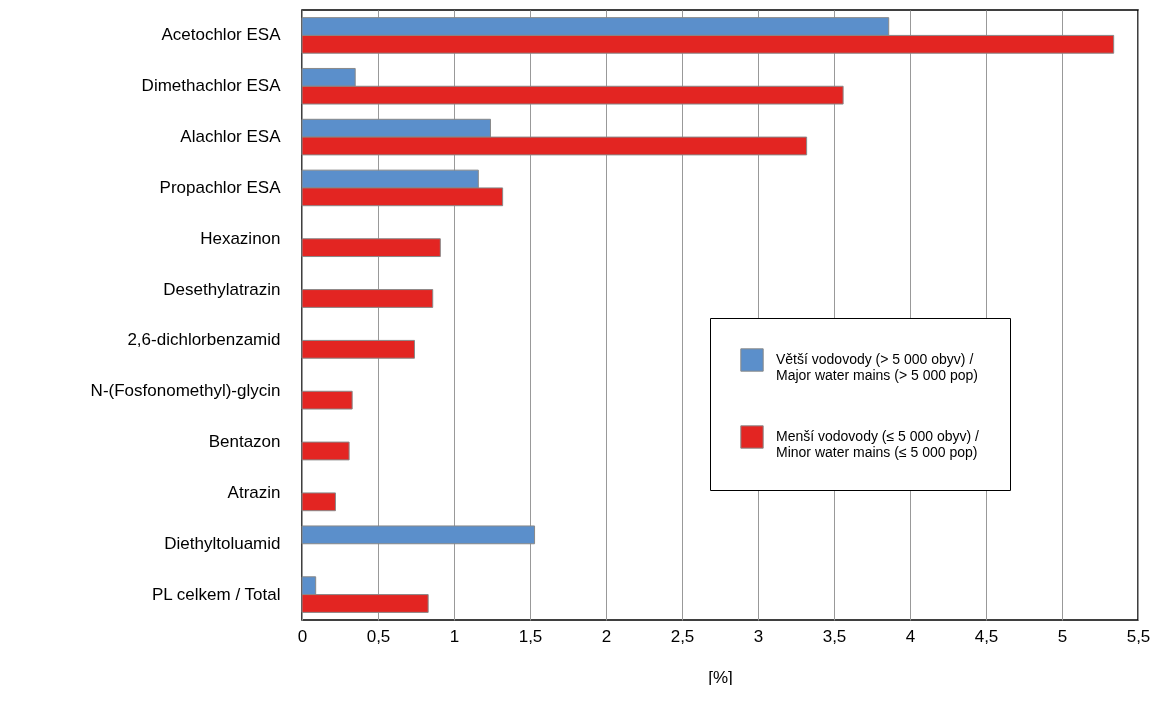  Describe the element at coordinates (204, 340) in the screenshot. I see `y-tick-label: 2,6-dichlorbenzamid` at that location.